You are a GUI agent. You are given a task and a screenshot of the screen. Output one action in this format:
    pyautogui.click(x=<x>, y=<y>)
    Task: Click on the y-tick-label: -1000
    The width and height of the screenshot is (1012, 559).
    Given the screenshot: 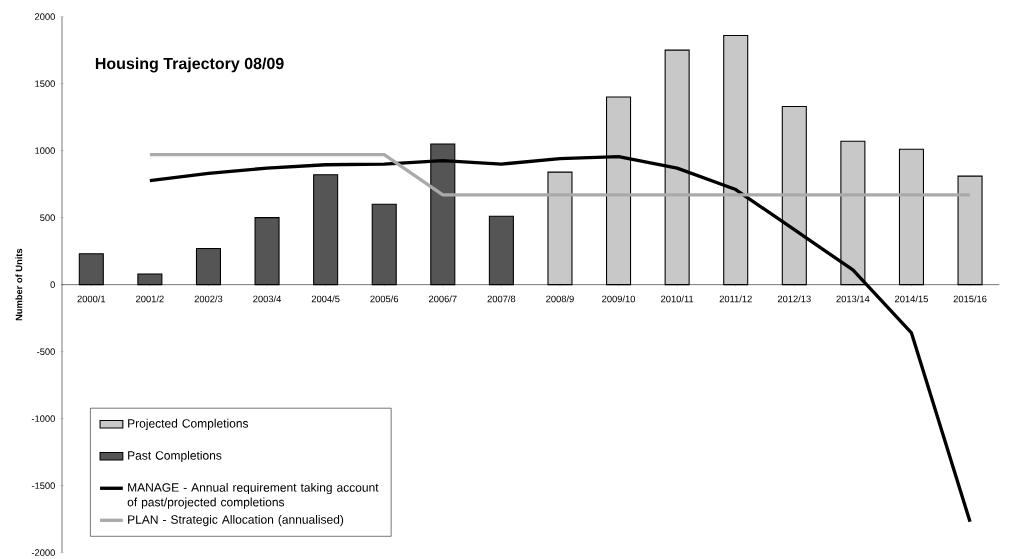 What is the action you would take?
    pyautogui.click(x=43, y=419)
    